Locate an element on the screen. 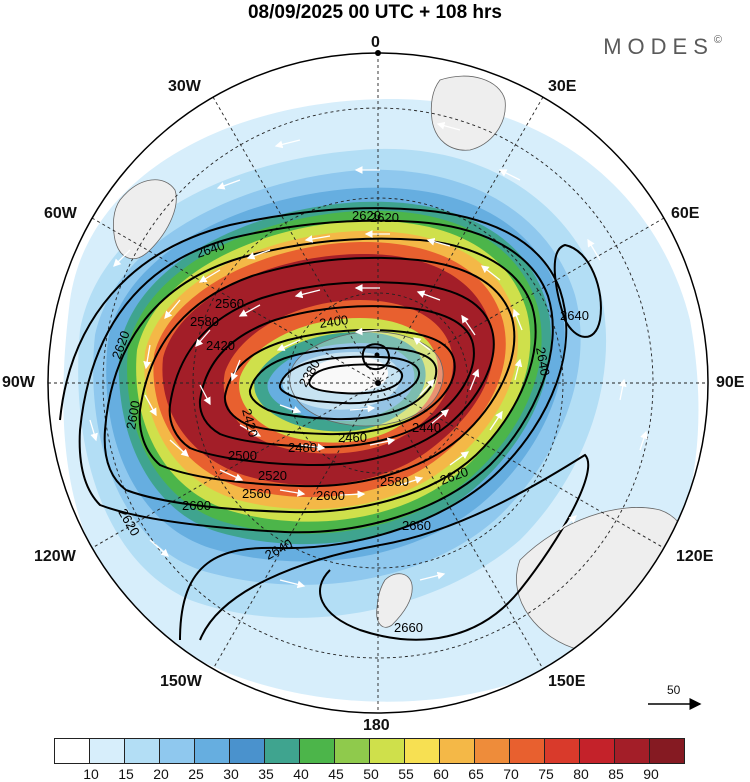  colorbar-tick-label: 35 is located at coordinates (266, 774).